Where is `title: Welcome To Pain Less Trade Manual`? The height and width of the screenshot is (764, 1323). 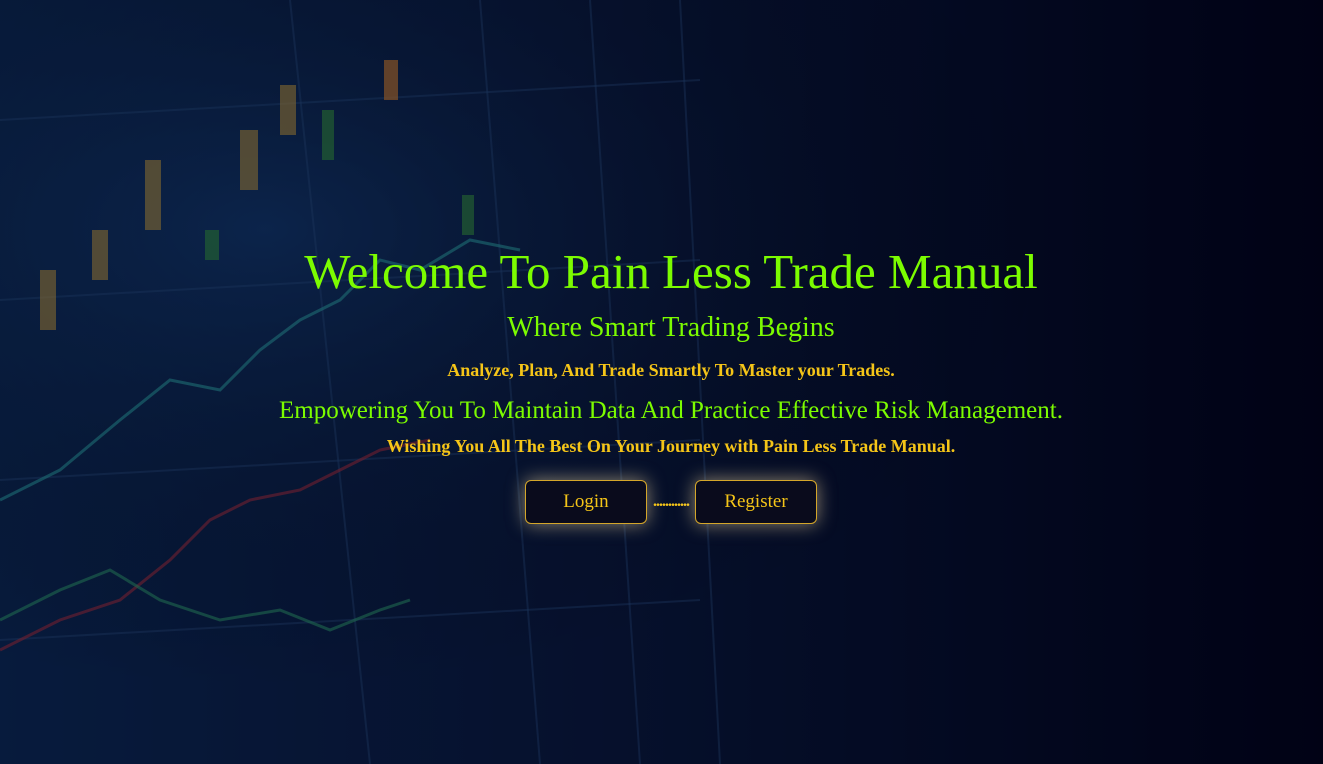
title: Welcome To Pain Less Trade Manual is located at coordinates (671, 271).